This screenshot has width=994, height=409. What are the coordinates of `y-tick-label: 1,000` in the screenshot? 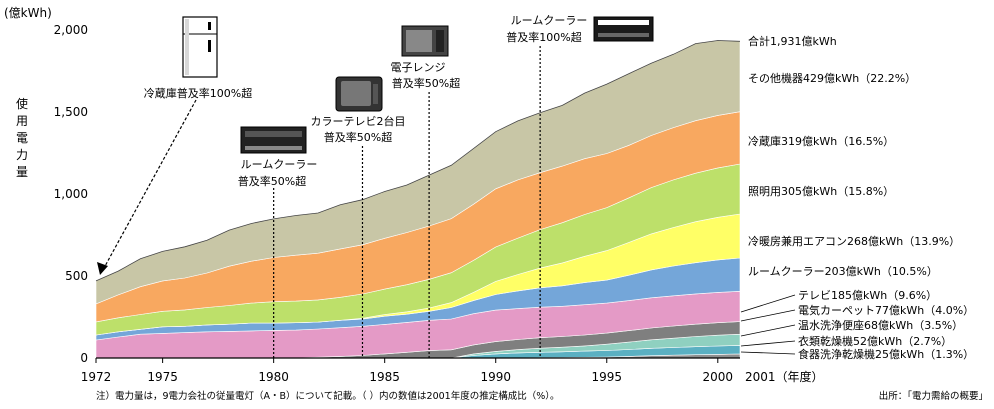 It's located at (71, 194).